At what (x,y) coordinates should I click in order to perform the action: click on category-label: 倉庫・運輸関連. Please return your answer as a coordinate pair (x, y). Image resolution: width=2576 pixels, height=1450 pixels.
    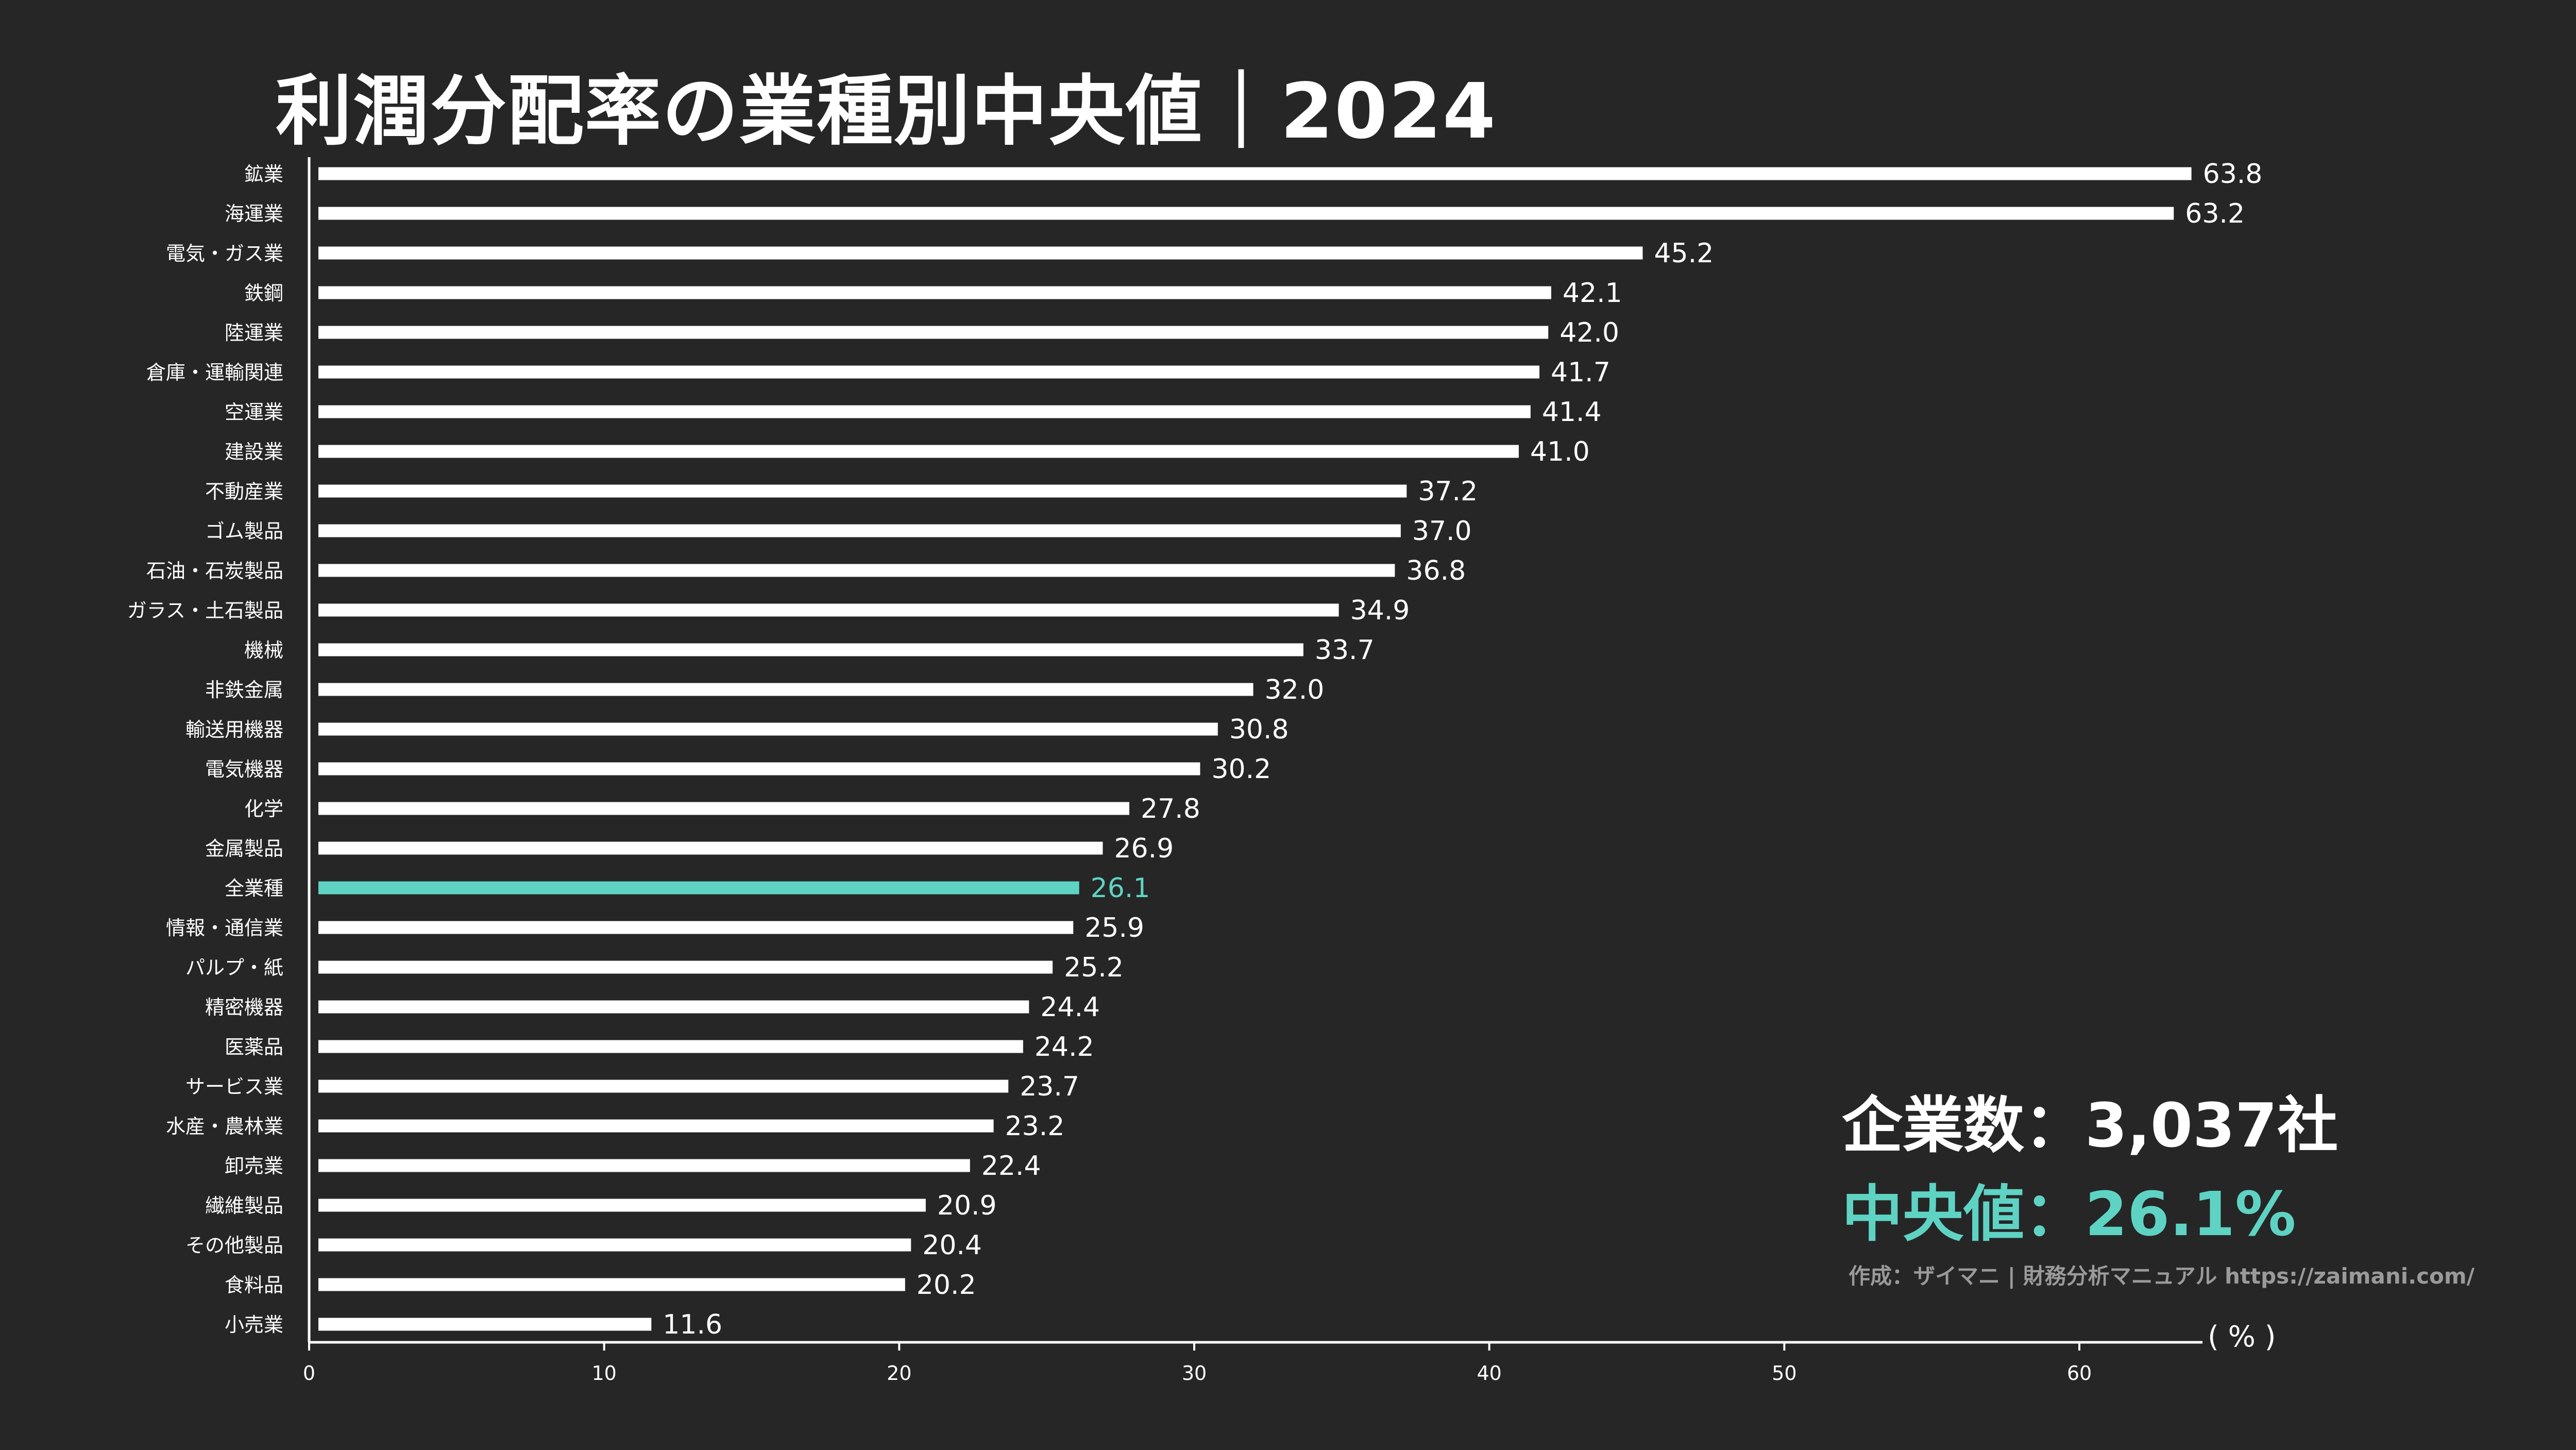
    Looking at the image, I should click on (214, 372).